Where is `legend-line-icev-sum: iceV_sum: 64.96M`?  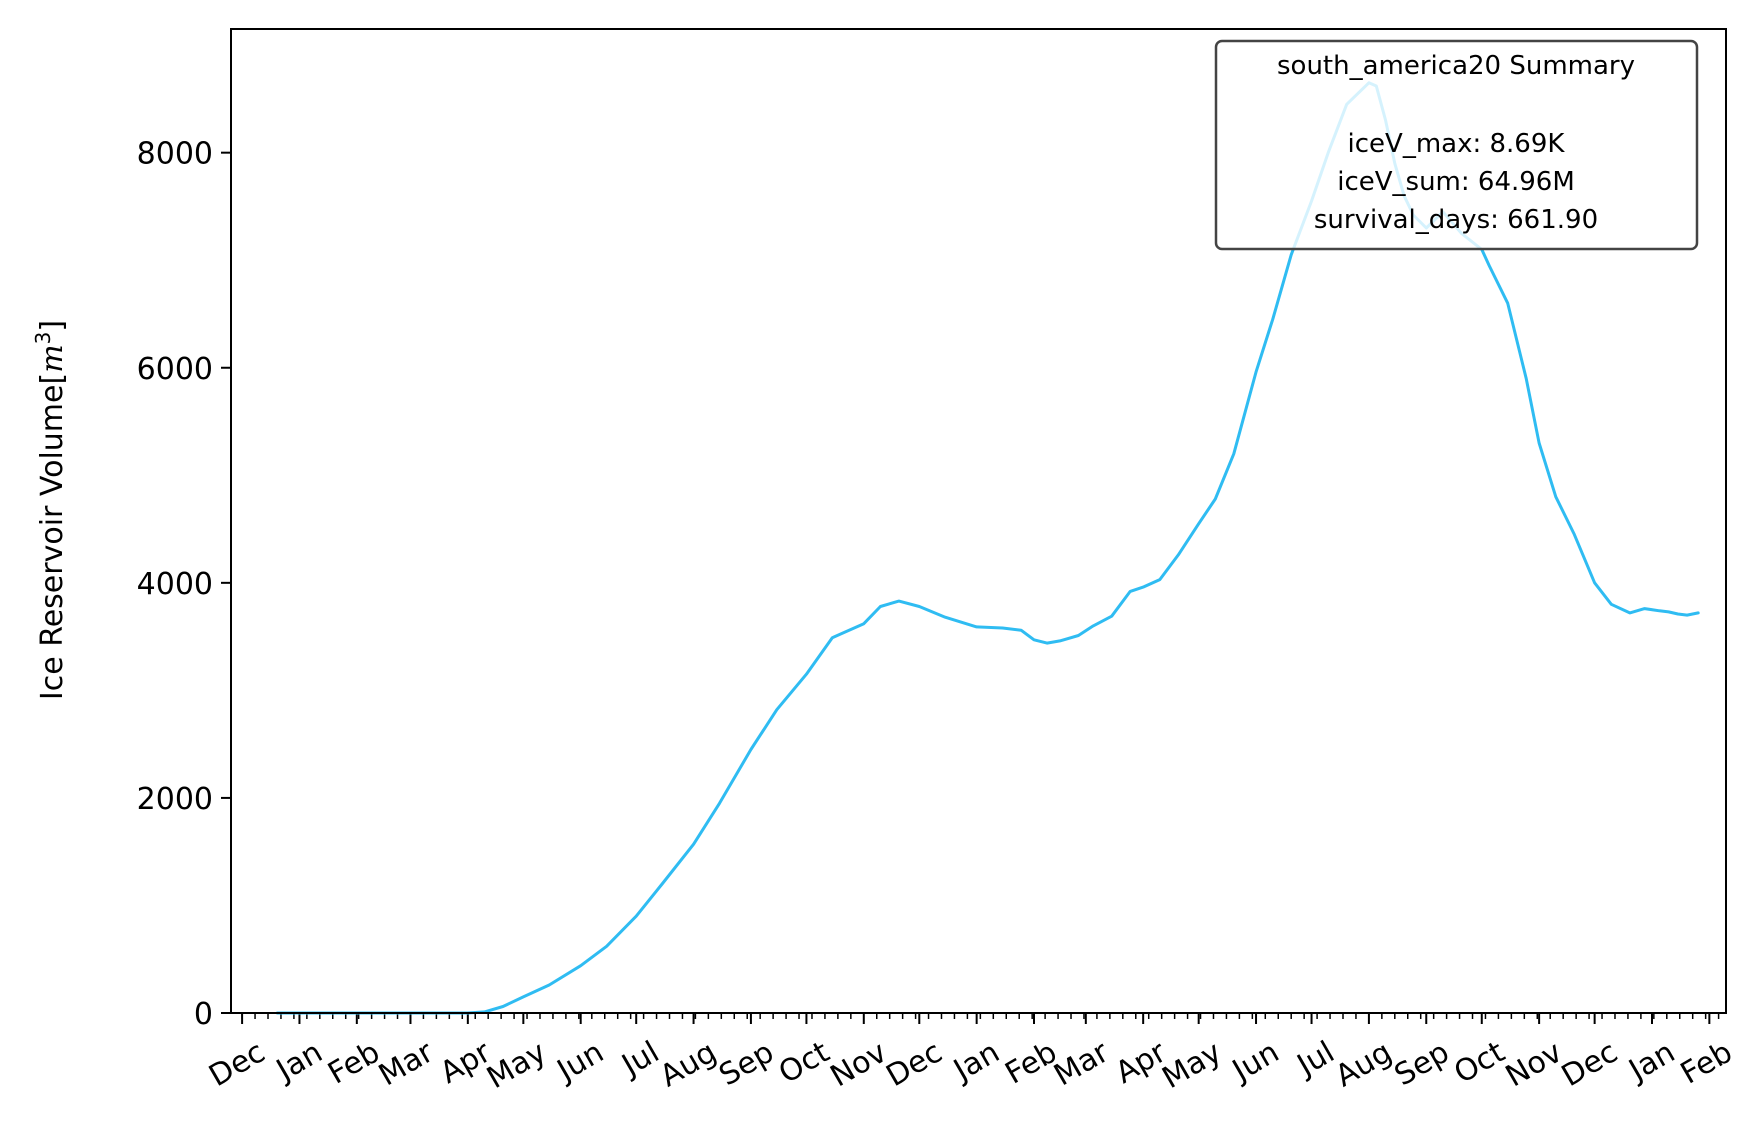 legend-line-icev-sum: iceV_sum: 64.96M is located at coordinates (1456, 182).